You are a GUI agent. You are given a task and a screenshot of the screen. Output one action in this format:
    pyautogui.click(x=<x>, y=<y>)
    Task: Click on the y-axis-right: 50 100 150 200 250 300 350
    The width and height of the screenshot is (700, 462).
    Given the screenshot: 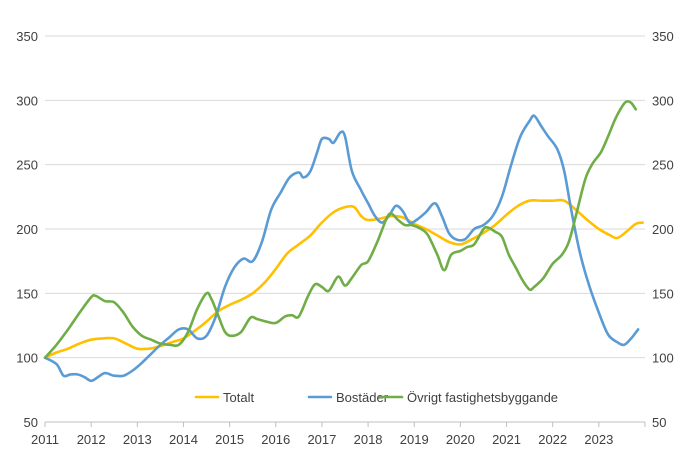 What is the action you would take?
    pyautogui.click(x=663, y=229)
    